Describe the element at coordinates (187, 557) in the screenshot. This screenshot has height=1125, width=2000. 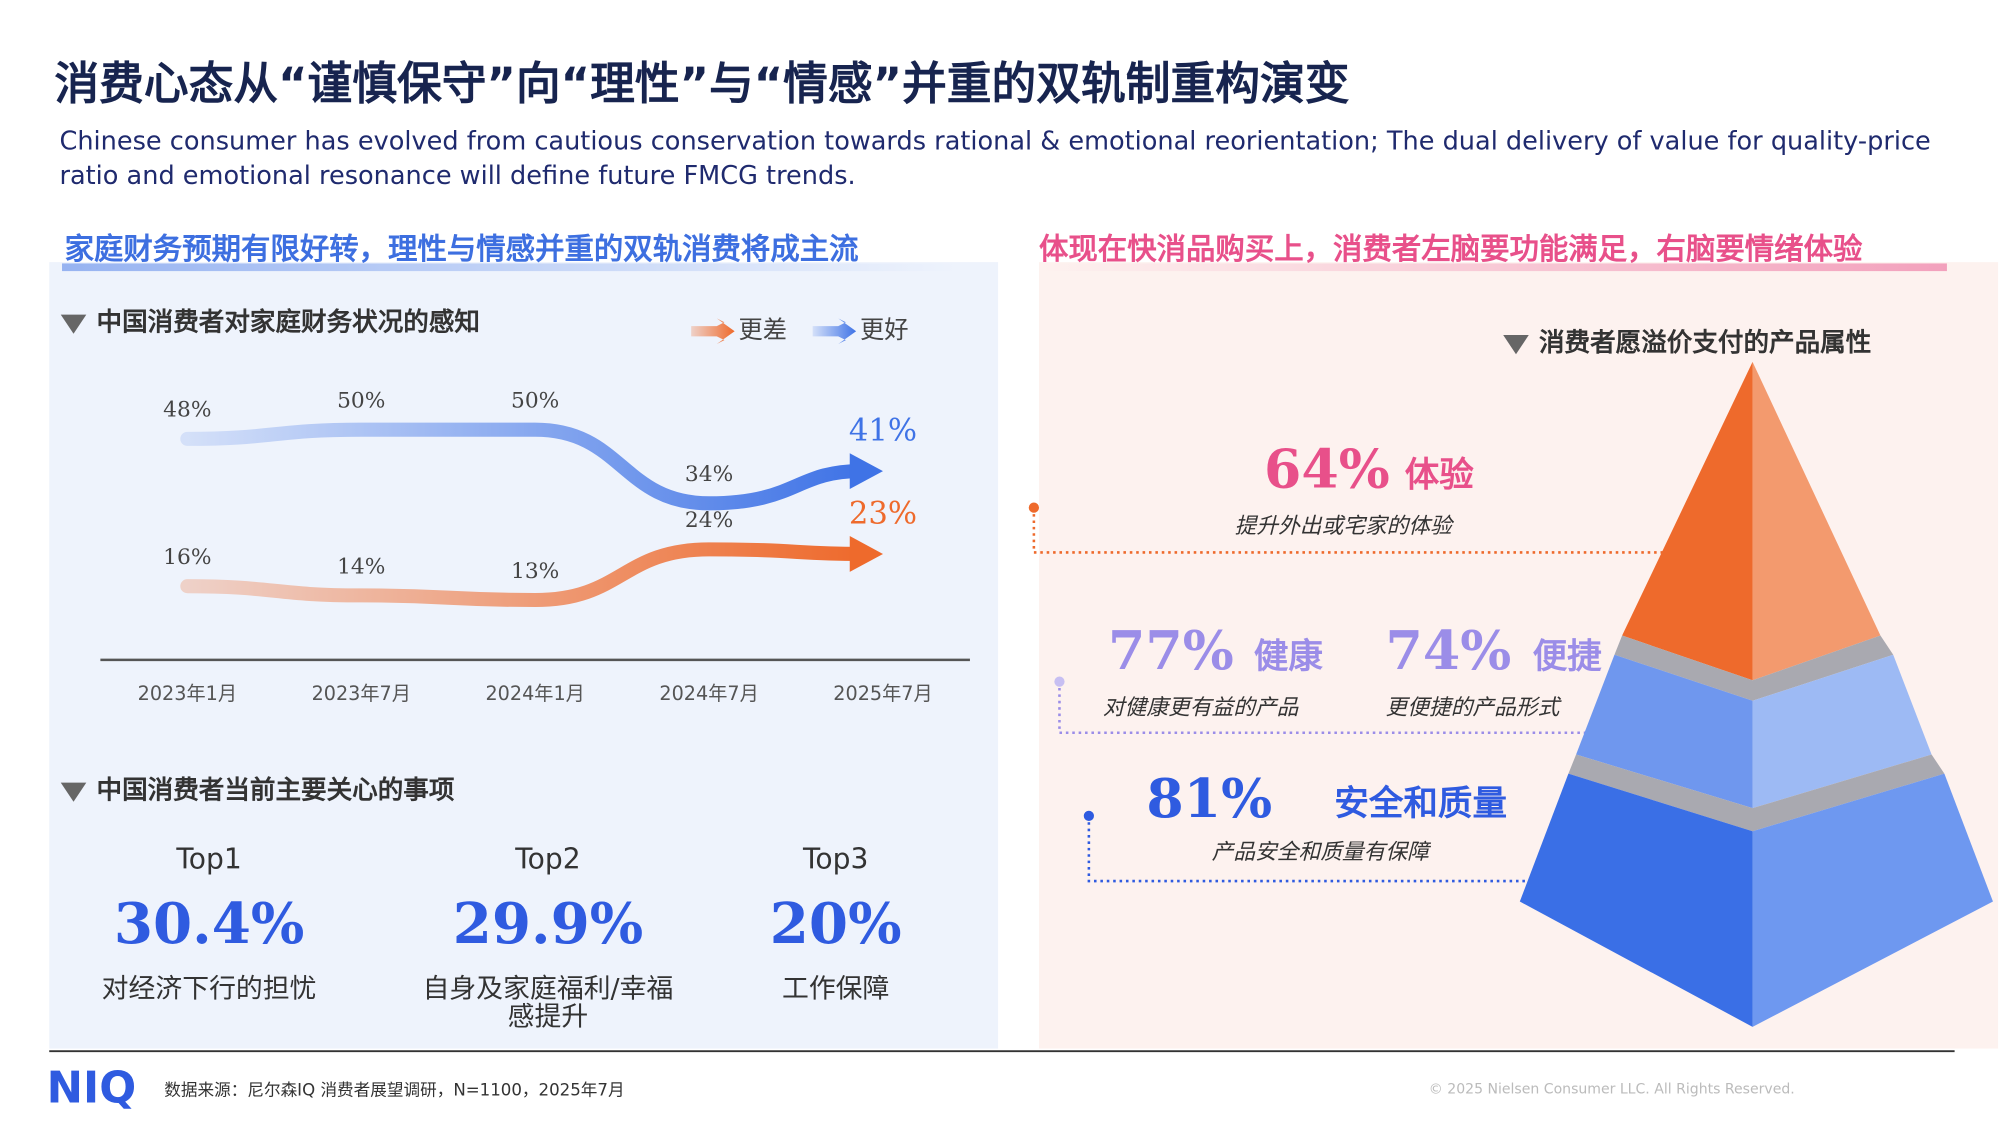
I see `data-label: 16%` at that location.